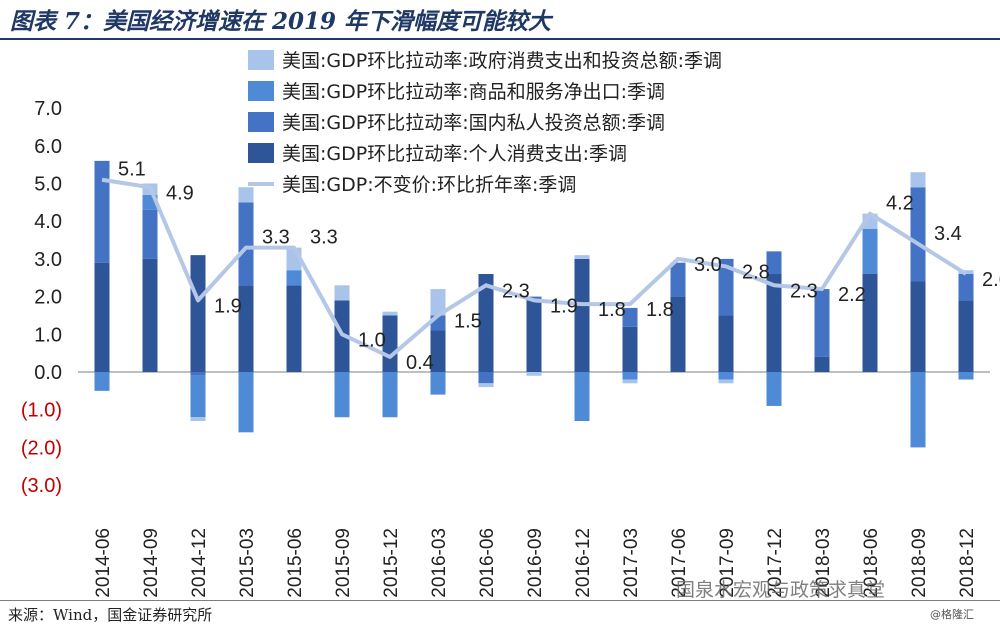  I want to click on x-tick-label: 2018-03, so click(823, 563).